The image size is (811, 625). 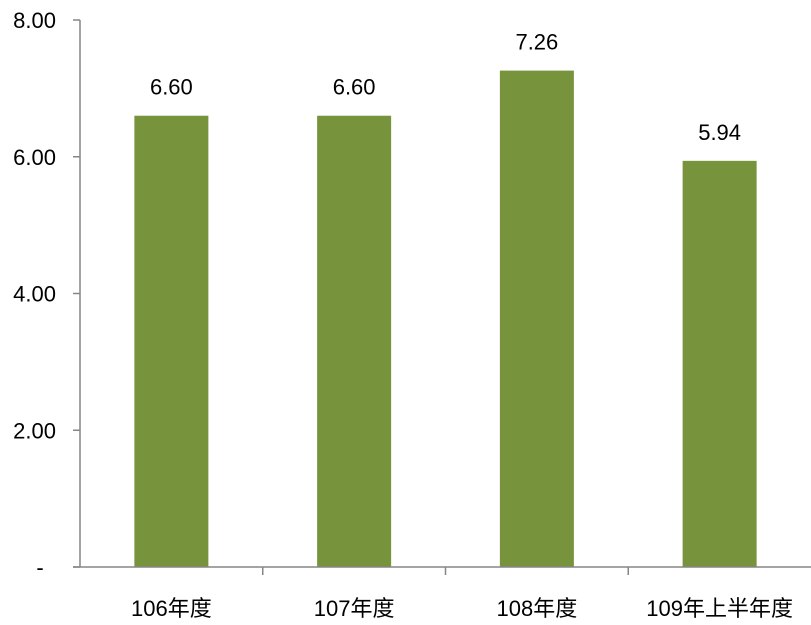 I want to click on y-axis-ticks: - 2.00 4.00 6.00 8.00, so click(x=46, y=294).